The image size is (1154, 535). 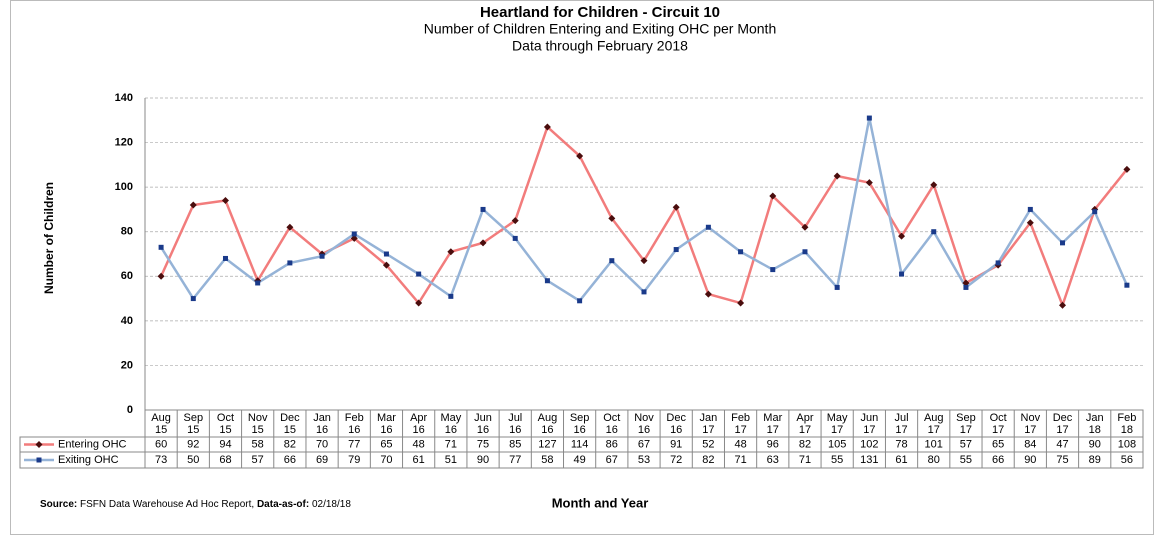 What do you see at coordinates (127, 276) in the screenshot?
I see `y-tick-label: 60` at bounding box center [127, 276].